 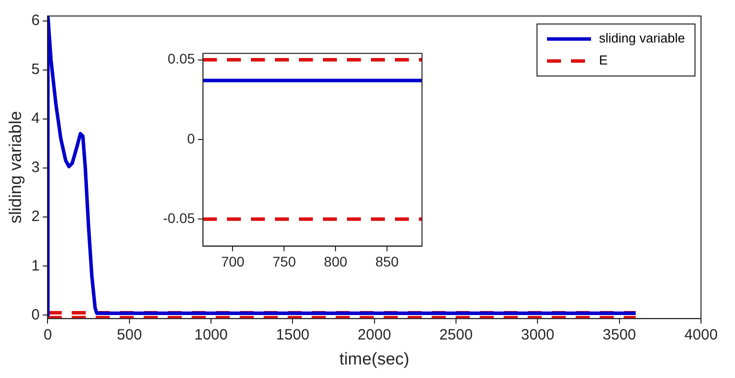 What do you see at coordinates (35, 217) in the screenshot?
I see `y-tick-label: 2` at bounding box center [35, 217].